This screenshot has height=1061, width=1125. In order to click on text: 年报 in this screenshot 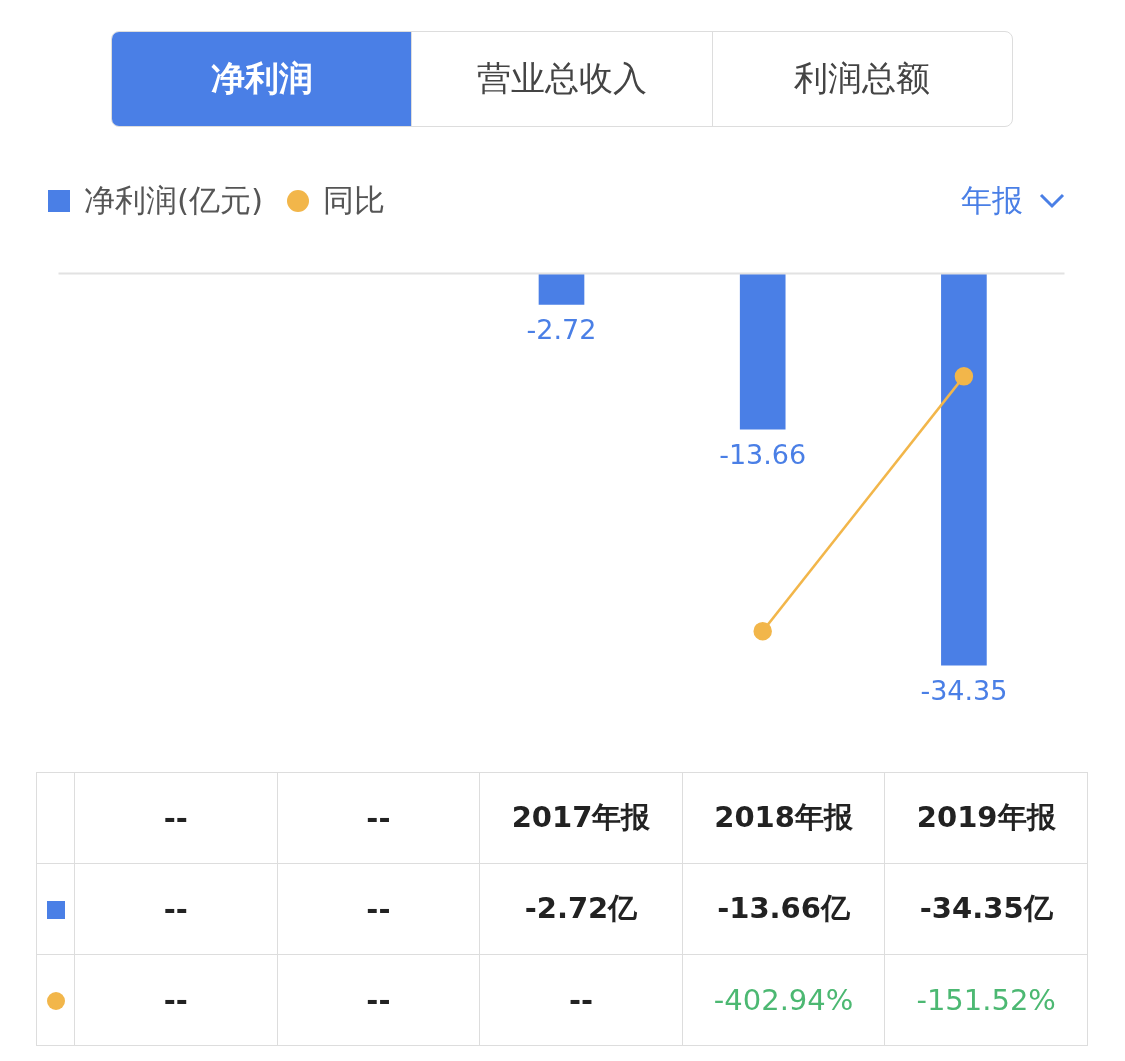, I will do `click(992, 200)`.